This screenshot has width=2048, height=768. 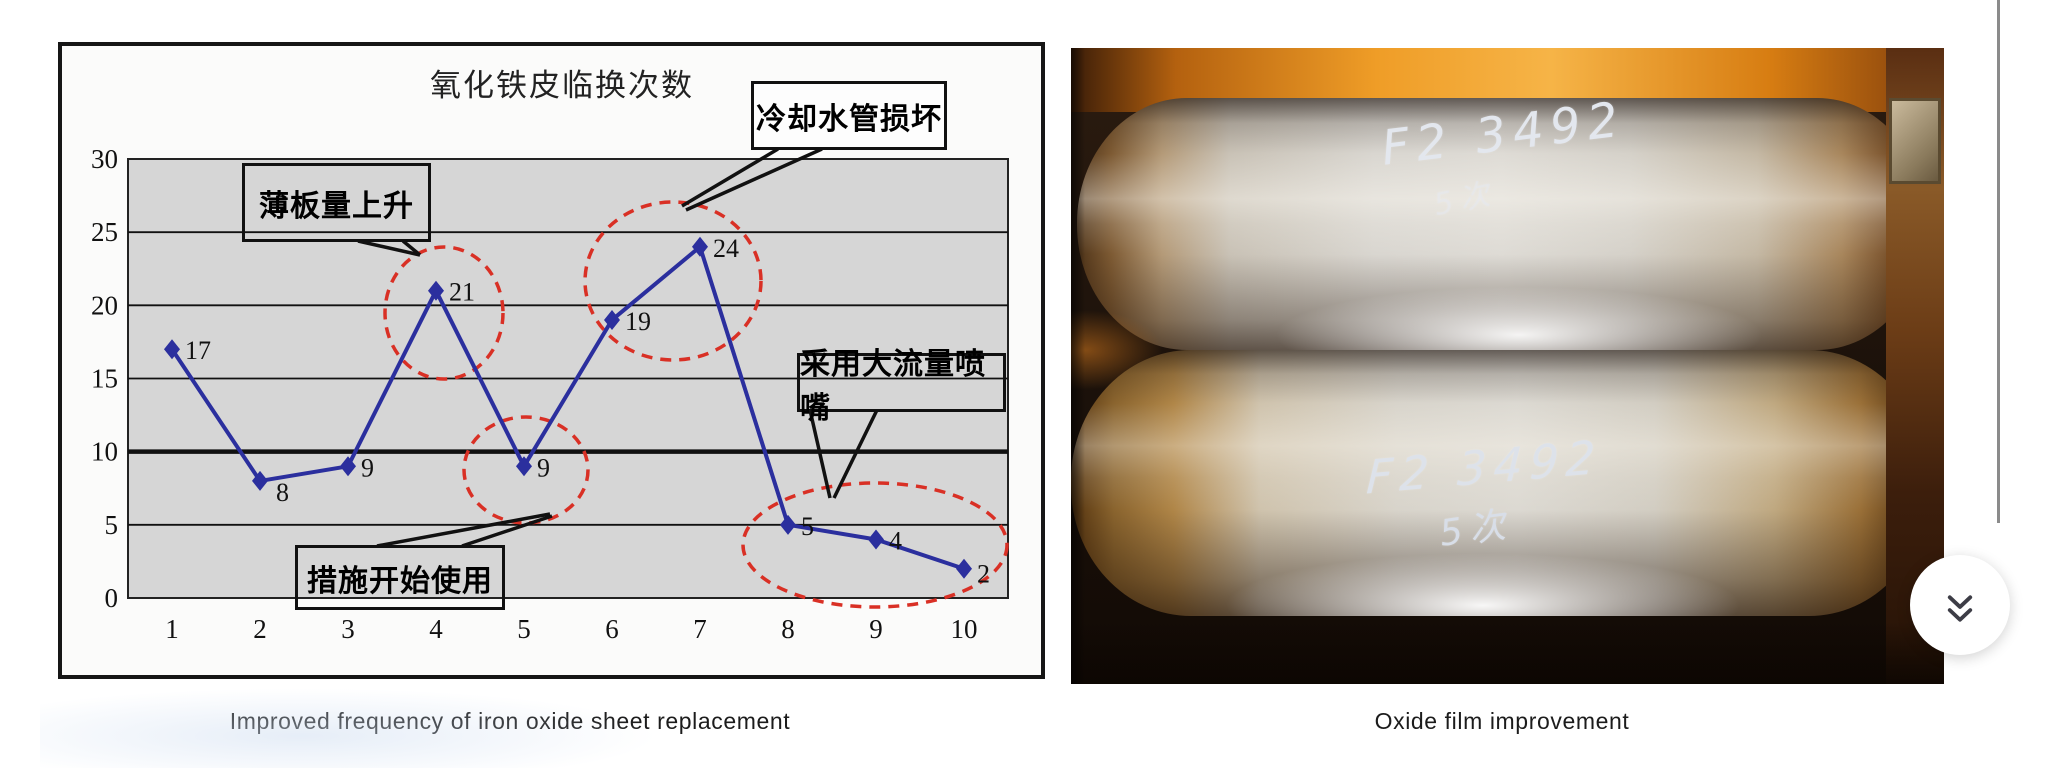 I want to click on scrollbar-thumb, so click(x=1998, y=261).